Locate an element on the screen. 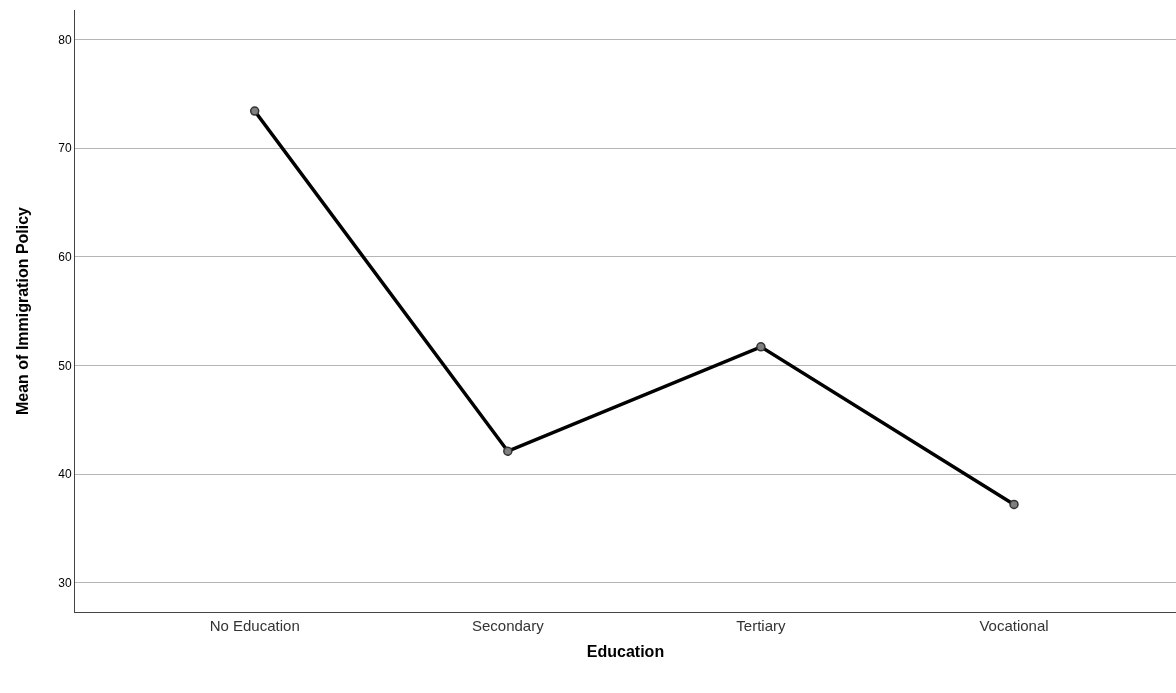  y-tick-label: 80 is located at coordinates (65, 39).